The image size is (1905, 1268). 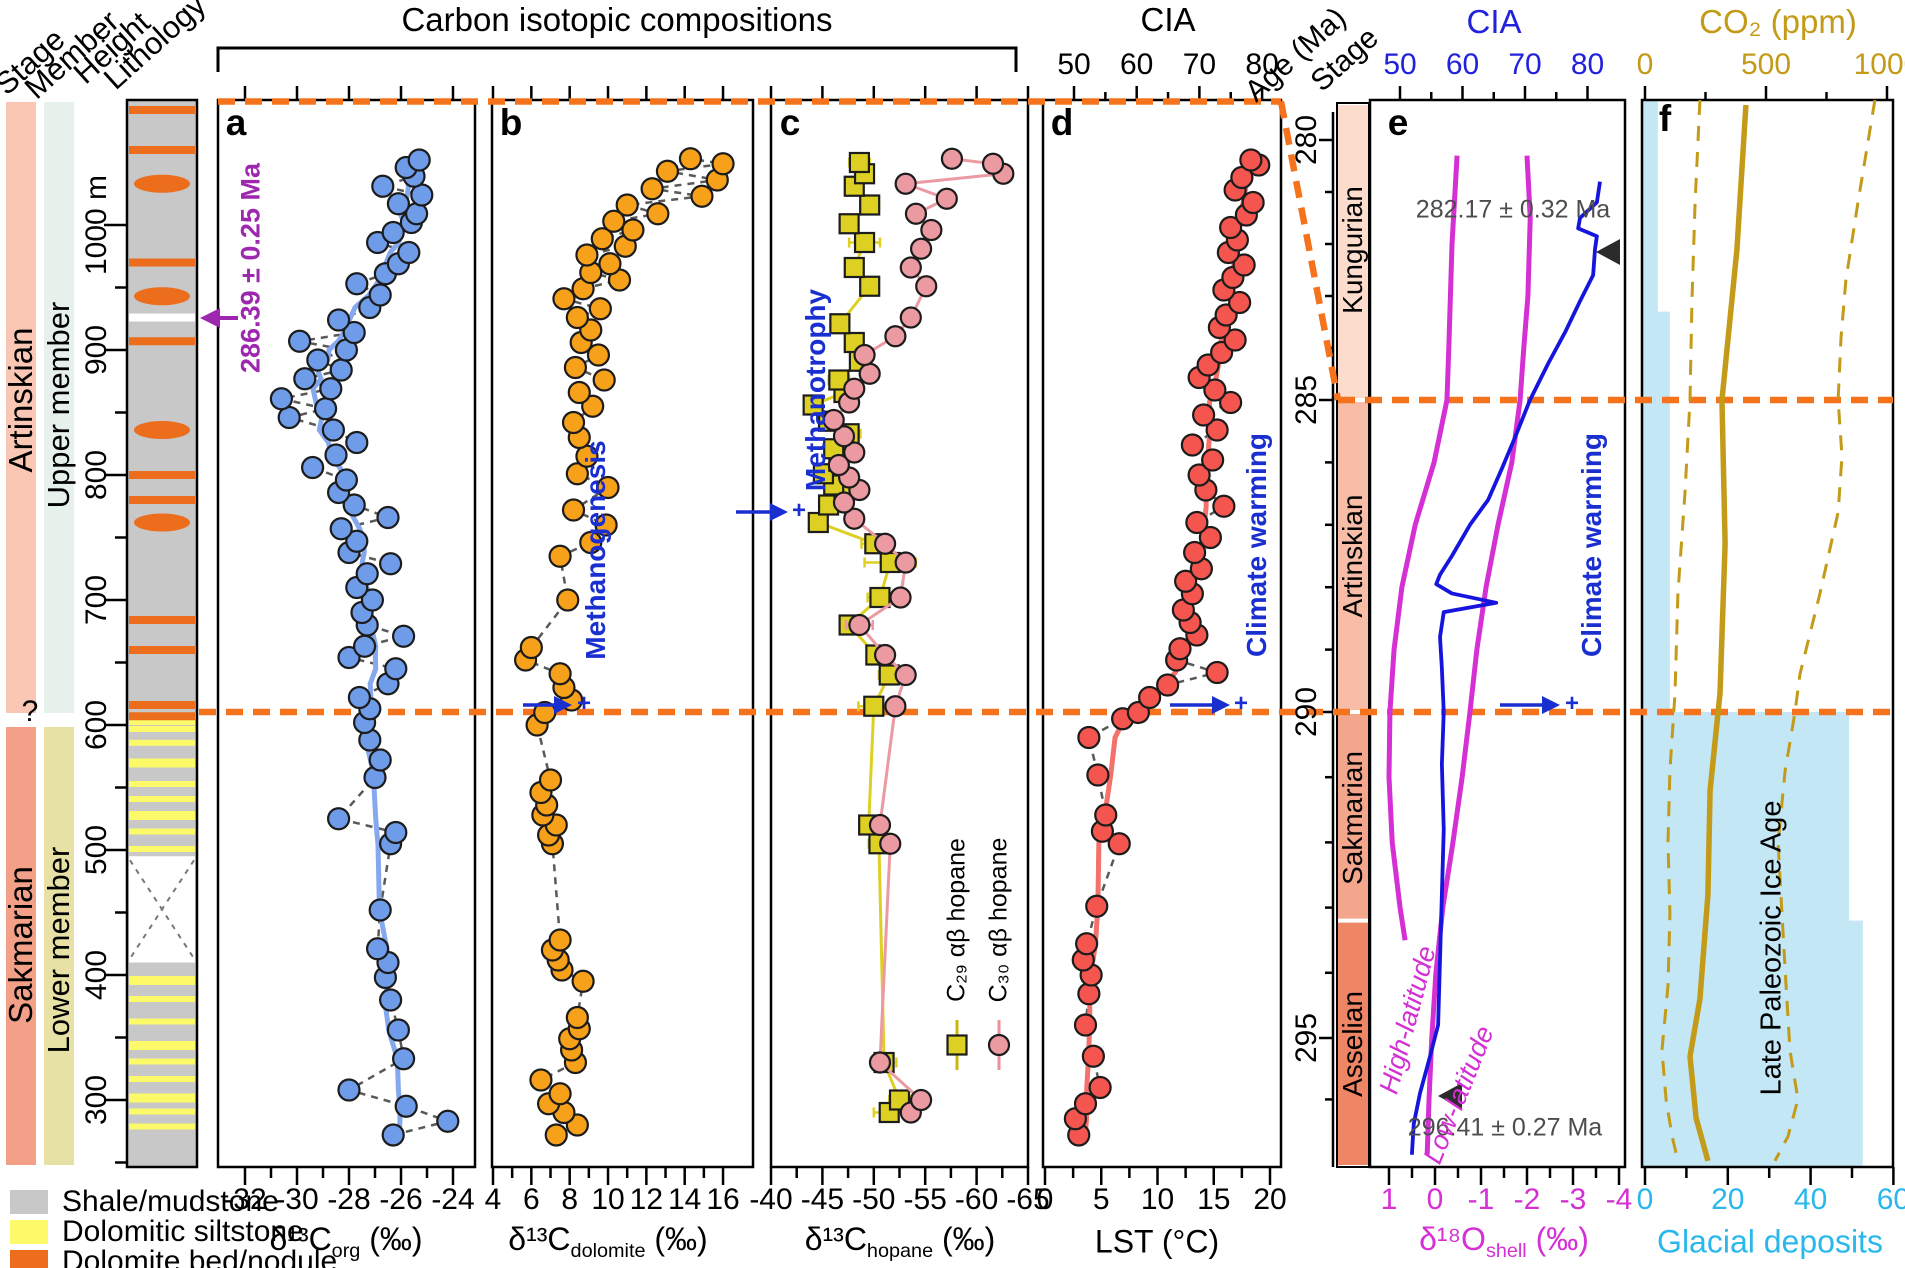 I want to click on axis-title-a: δ¹³Corg (‰), so click(x=346, y=1241).